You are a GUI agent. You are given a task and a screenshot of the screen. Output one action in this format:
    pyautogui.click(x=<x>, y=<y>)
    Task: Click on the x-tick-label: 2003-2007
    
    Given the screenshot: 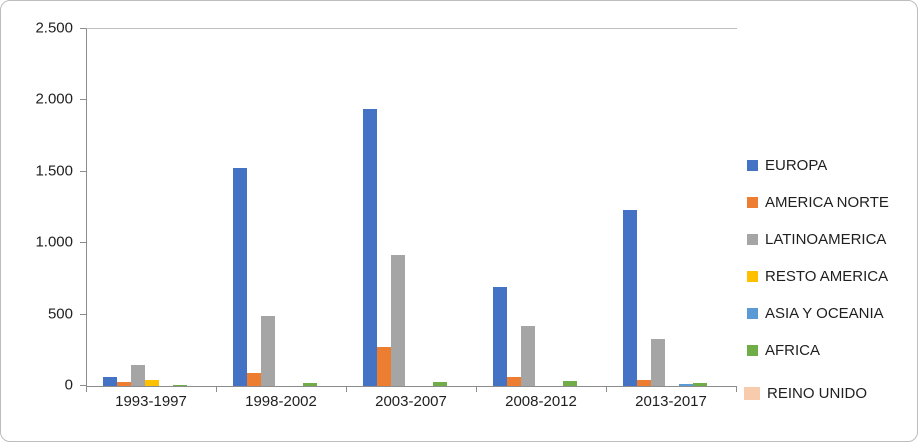 What is the action you would take?
    pyautogui.click(x=411, y=401)
    